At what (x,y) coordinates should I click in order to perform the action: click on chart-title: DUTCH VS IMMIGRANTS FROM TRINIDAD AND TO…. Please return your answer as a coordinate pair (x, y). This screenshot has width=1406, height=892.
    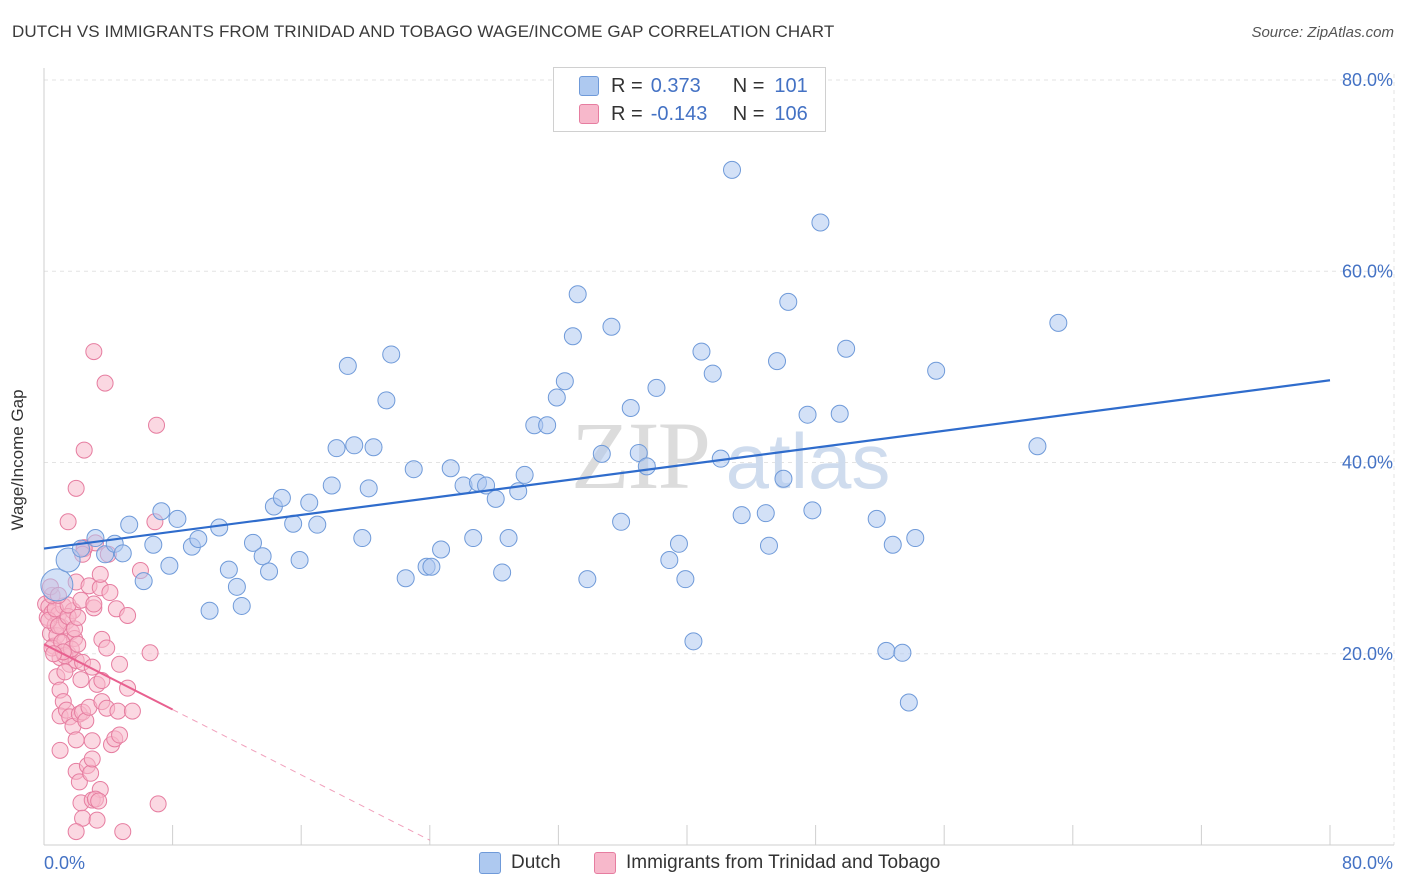
    Looking at the image, I should click on (423, 31).